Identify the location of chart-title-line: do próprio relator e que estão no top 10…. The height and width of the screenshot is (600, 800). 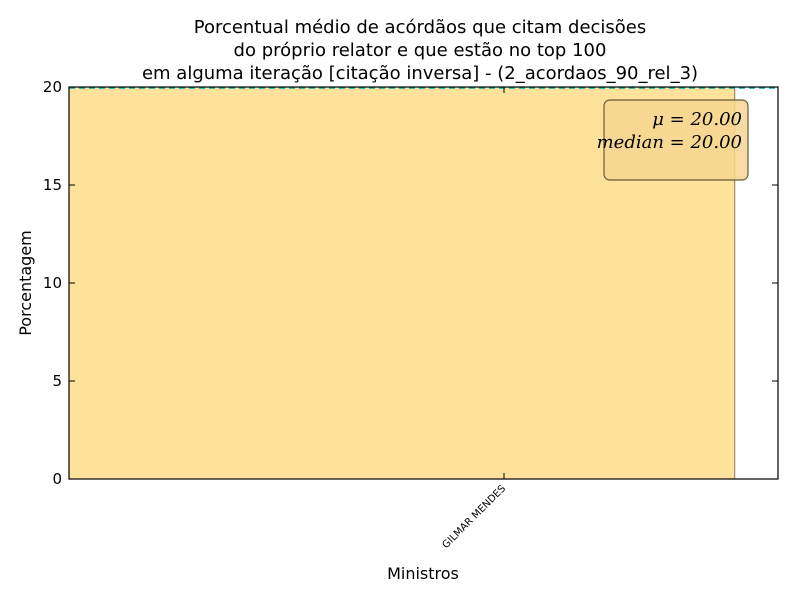
(420, 50).